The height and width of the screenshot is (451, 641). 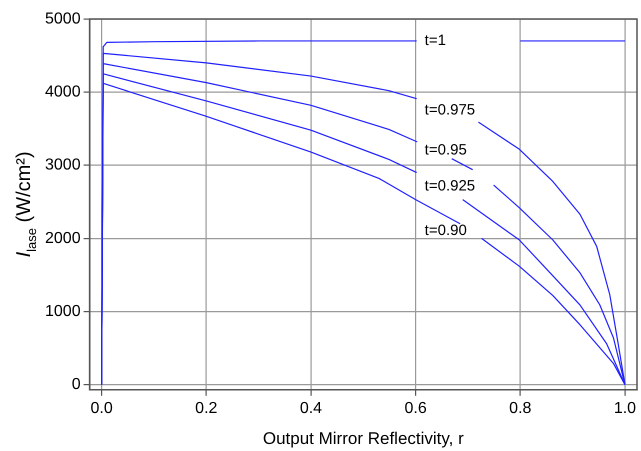 I want to click on y-axis-title: Ilase (W/cm²), so click(x=26, y=204).